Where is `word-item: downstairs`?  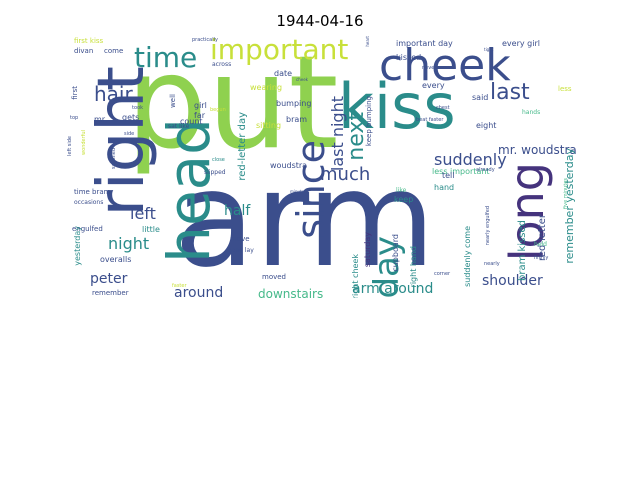 word-item: downstairs is located at coordinates (291, 292).